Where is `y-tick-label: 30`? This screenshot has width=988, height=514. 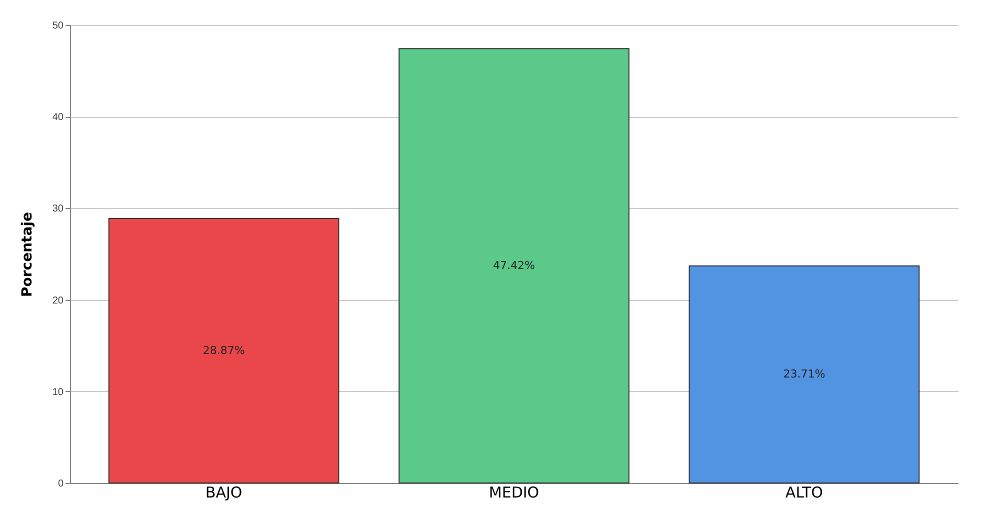
y-tick-label: 30 is located at coordinates (58, 209).